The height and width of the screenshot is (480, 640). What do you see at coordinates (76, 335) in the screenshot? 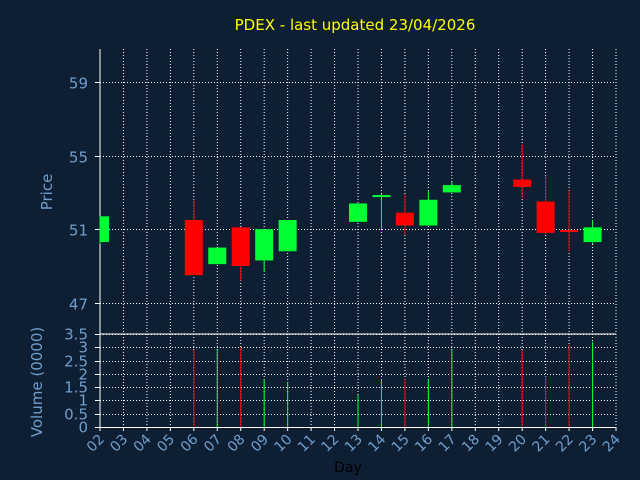
I see `volume-tick-label: 3.5` at bounding box center [76, 335].